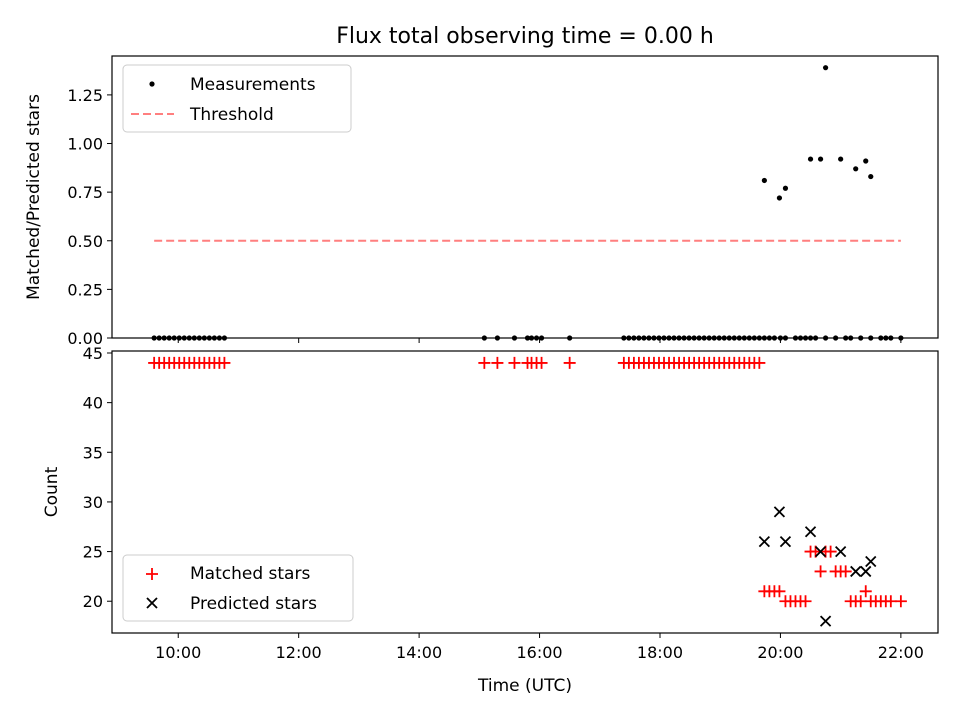 The height and width of the screenshot is (720, 960). Describe the element at coordinates (253, 85) in the screenshot. I see `legend-measurements-label: Measurements` at that location.